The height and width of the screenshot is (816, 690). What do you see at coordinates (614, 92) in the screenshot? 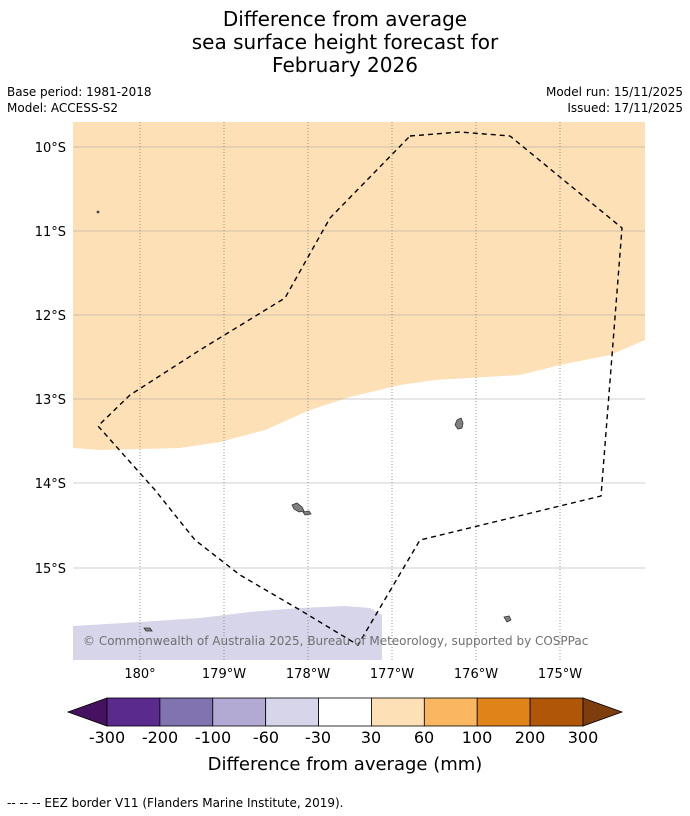
I see `model-run: Model run: 15/11/2025` at bounding box center [614, 92].